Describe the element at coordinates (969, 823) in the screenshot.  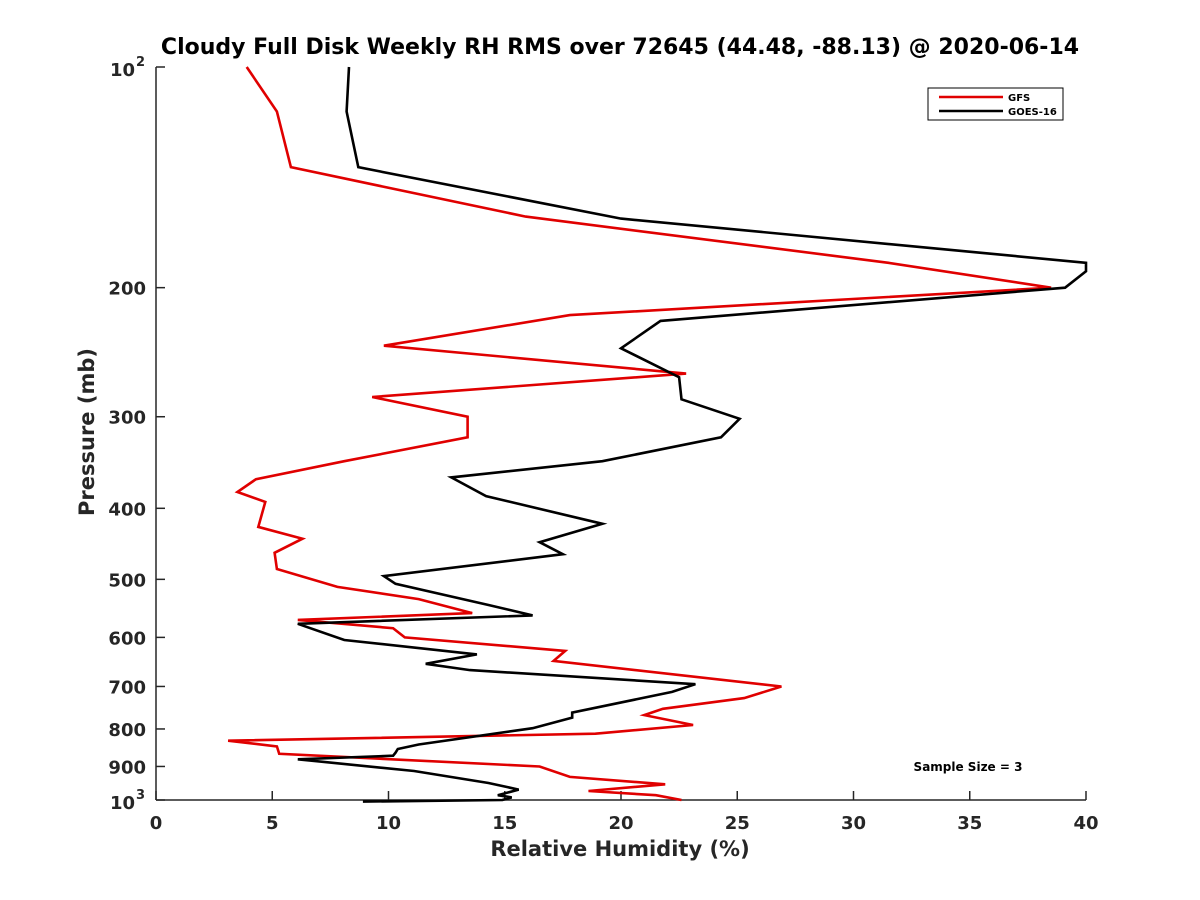
I see `x-tick-label: 35` at that location.